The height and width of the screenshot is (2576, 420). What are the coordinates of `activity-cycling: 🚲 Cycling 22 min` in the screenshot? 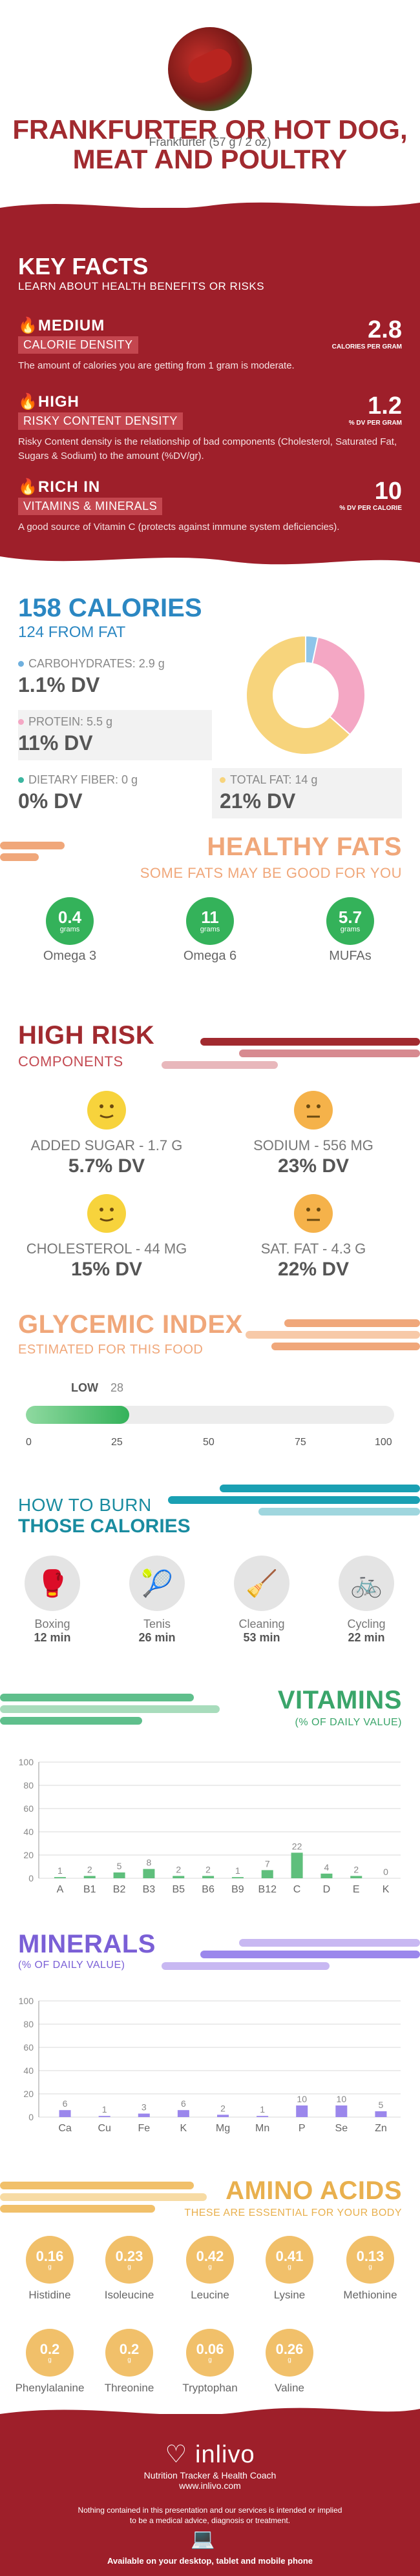 It's located at (366, 1600).